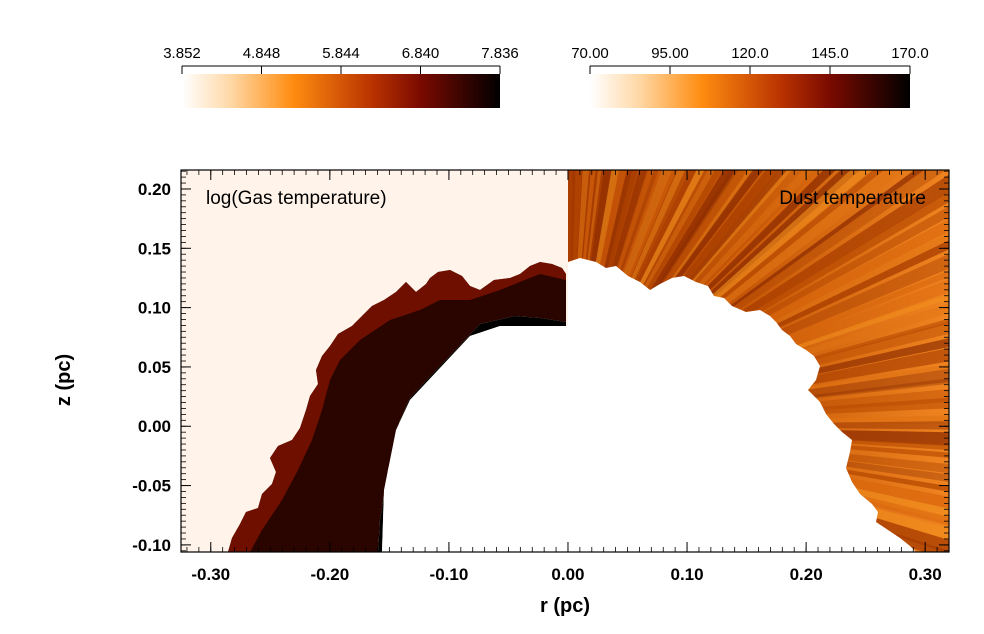 This screenshot has height=634, width=984. I want to click on colorbar-tick-label: 4.848, so click(262, 53).